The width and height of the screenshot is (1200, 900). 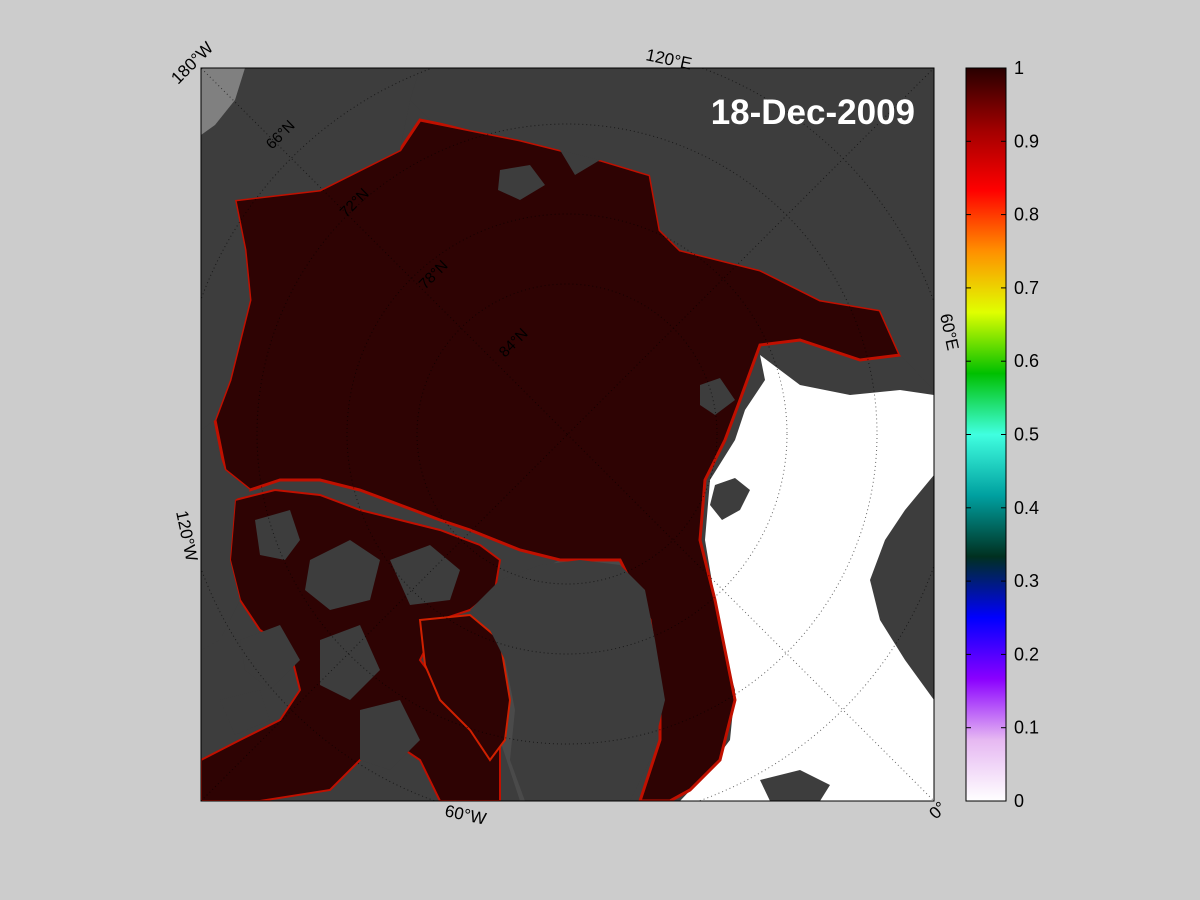 What do you see at coordinates (986, 434) in the screenshot?
I see `colorbar-gradient` at bounding box center [986, 434].